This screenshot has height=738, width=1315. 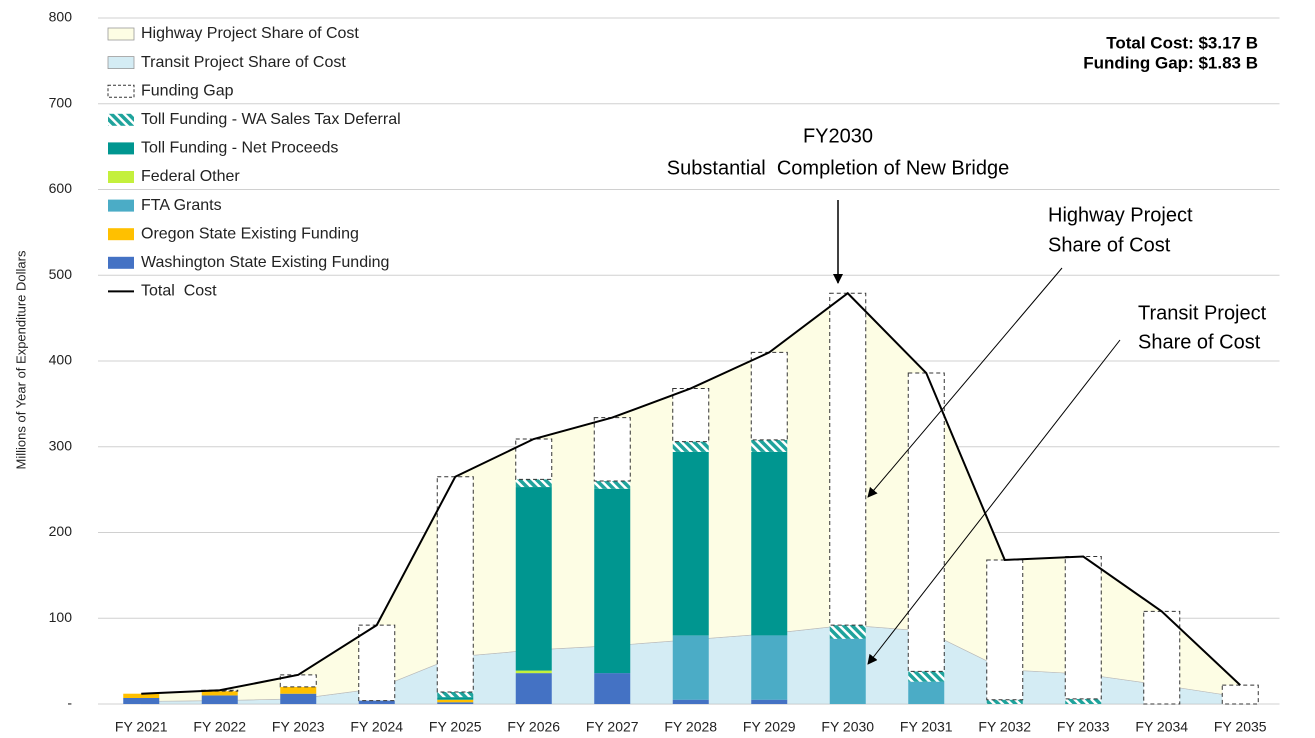 What do you see at coordinates (271, 119) in the screenshot?
I see `legend-label: Toll Funding - WA Sales Tax Deferral` at bounding box center [271, 119].